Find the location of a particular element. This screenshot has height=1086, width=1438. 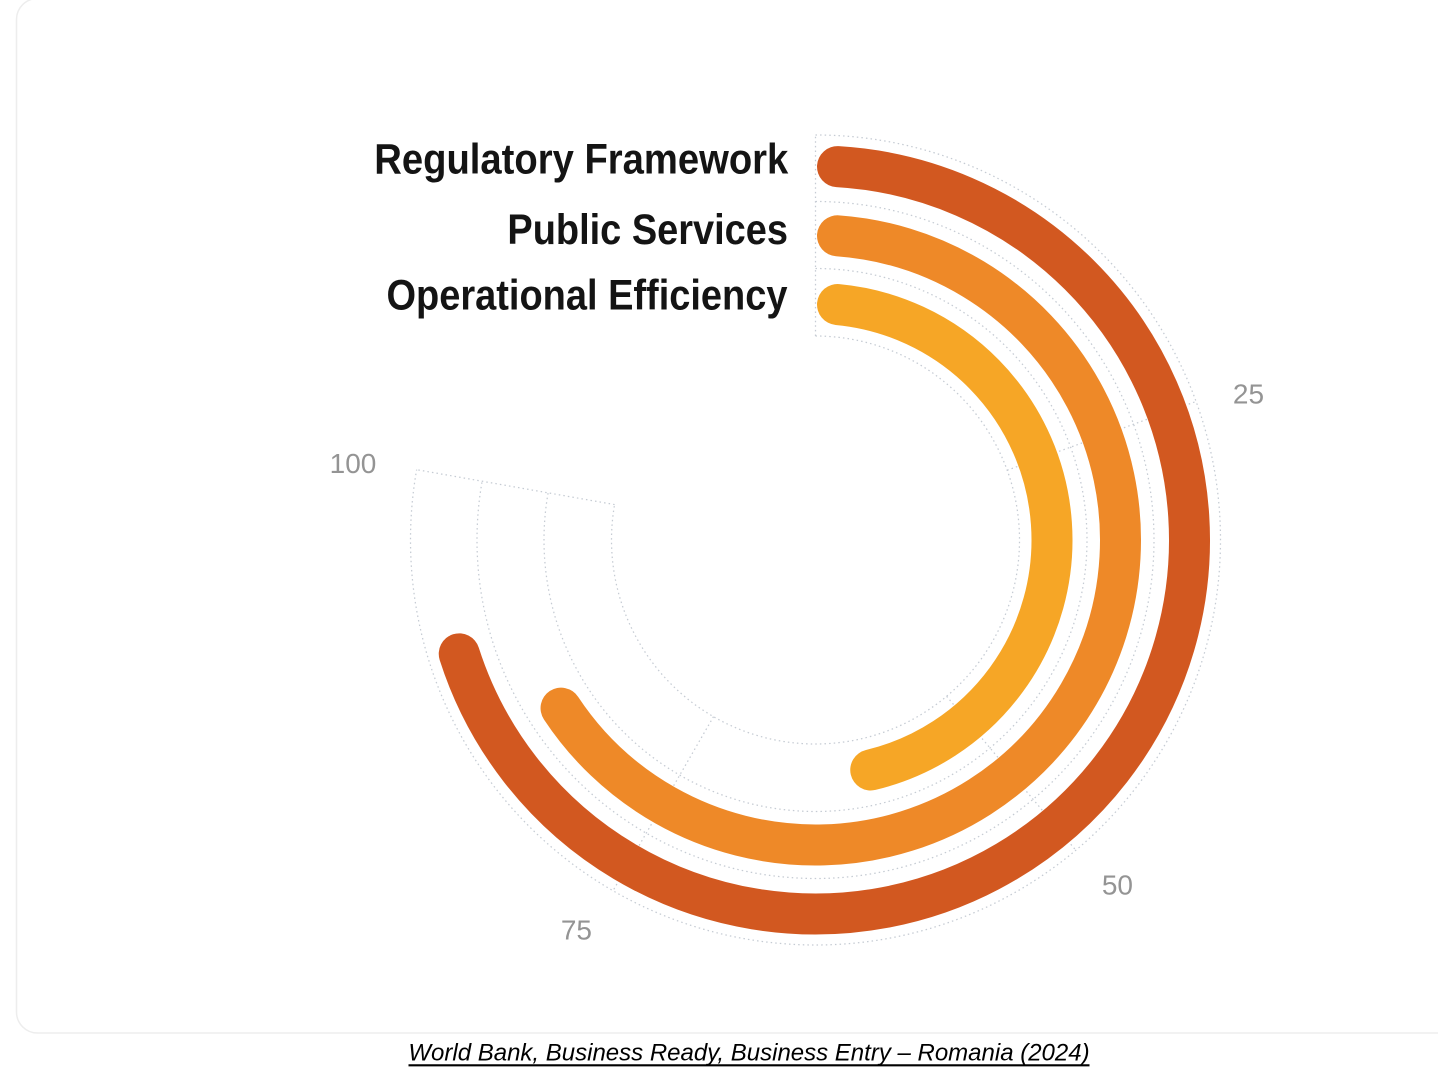

svg-text: 100 is located at coordinates (353, 463).